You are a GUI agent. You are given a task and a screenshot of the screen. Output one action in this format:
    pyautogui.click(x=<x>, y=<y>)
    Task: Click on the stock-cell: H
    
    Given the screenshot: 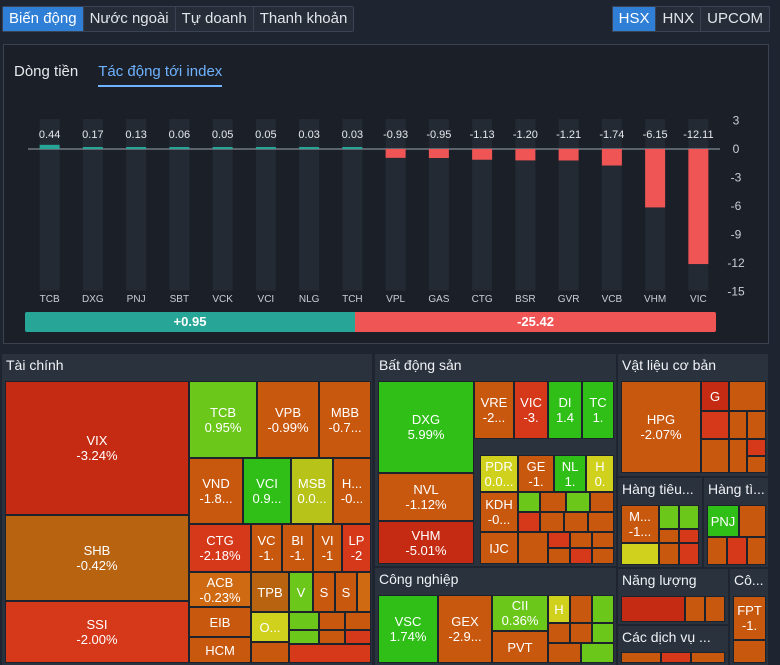 What is the action you would take?
    pyautogui.click(x=559, y=609)
    